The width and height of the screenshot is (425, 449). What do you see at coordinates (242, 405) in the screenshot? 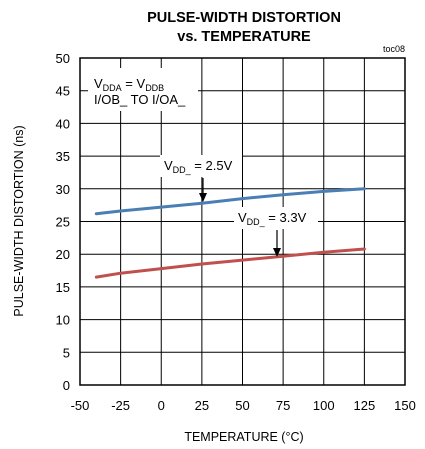
I see `x-tick-label: 50` at bounding box center [242, 405].